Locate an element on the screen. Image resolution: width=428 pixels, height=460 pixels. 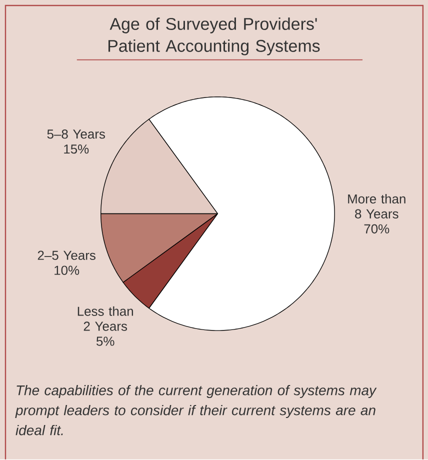
slice-label: More than 8 Years is located at coordinates (377, 206).